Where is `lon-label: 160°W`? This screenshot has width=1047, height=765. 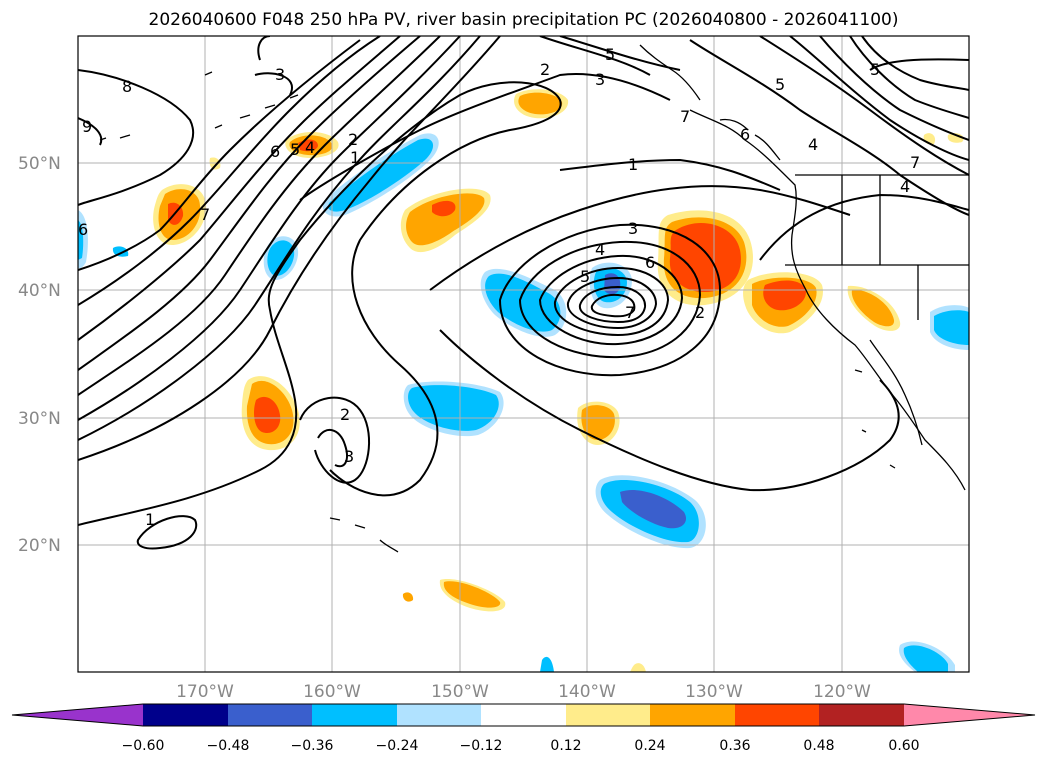 lon-label: 160°W is located at coordinates (332, 692).